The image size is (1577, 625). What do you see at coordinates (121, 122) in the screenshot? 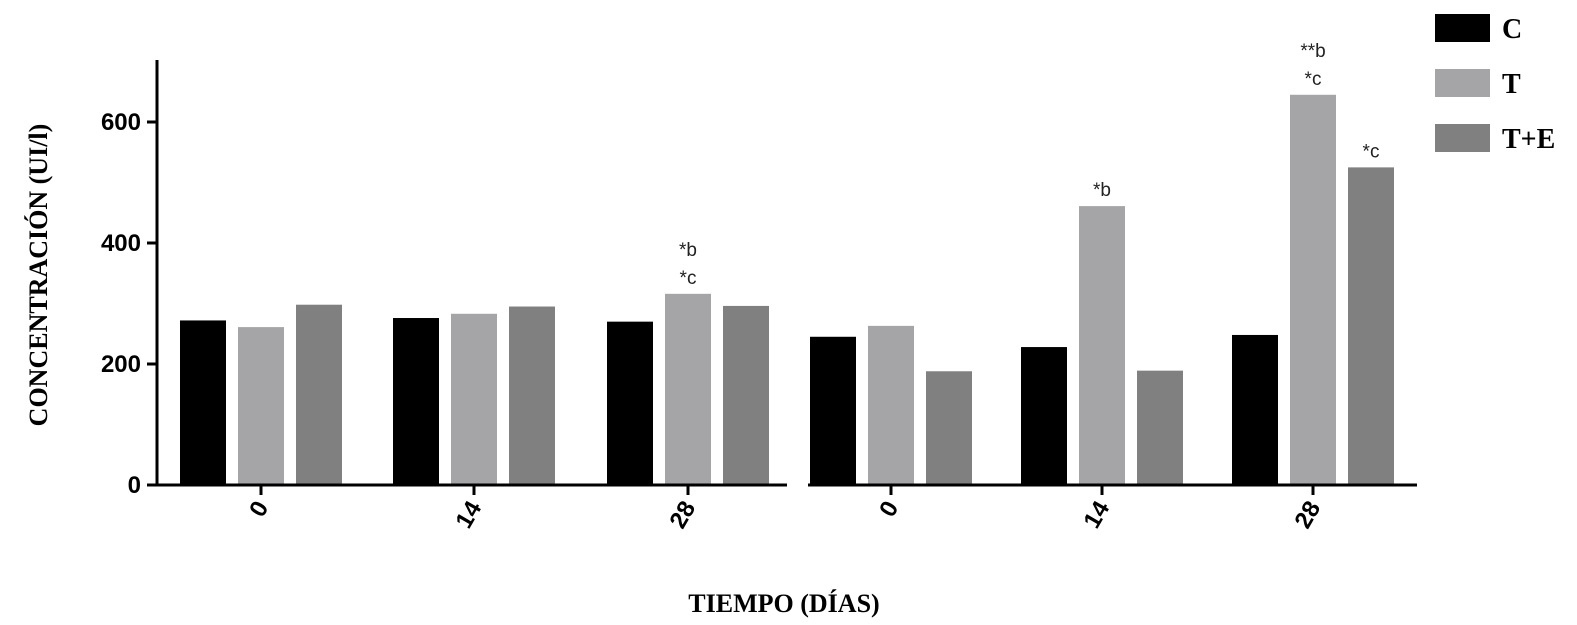
I see `y-tick-label: 600` at bounding box center [121, 122].